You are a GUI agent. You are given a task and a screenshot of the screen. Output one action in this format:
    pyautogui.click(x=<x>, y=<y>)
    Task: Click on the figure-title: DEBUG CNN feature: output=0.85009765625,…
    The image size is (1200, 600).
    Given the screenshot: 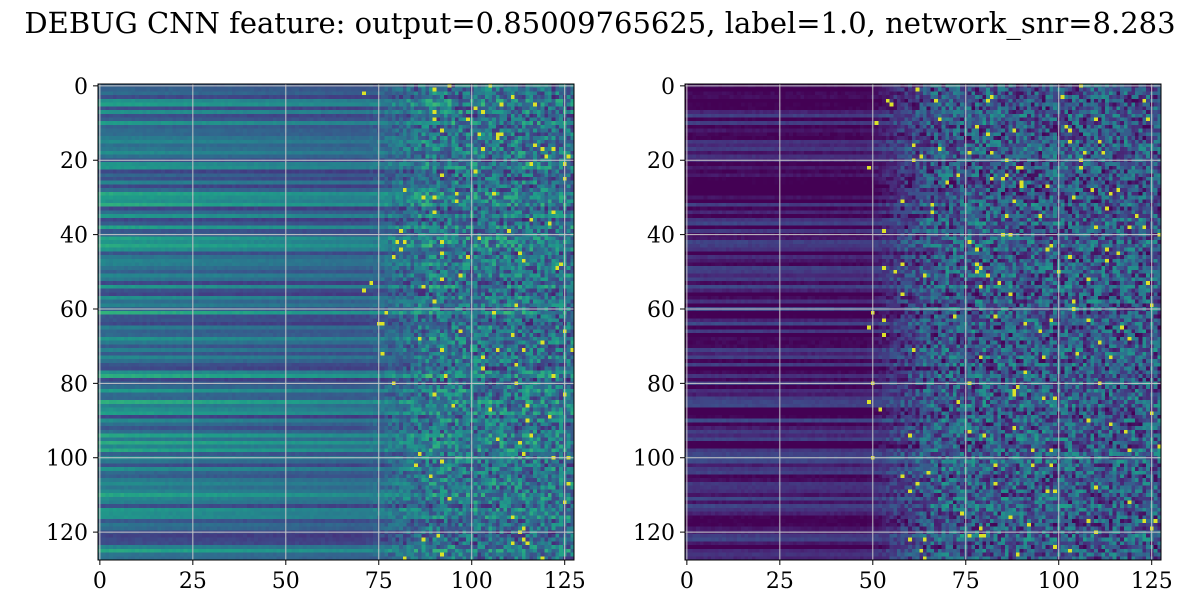 What is the action you would take?
    pyautogui.click(x=600, y=23)
    